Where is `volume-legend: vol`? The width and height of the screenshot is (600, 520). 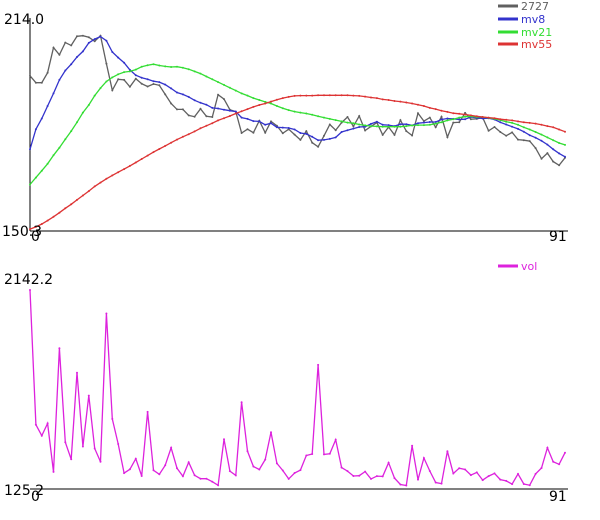 volume-legend: vol is located at coordinates (517, 266).